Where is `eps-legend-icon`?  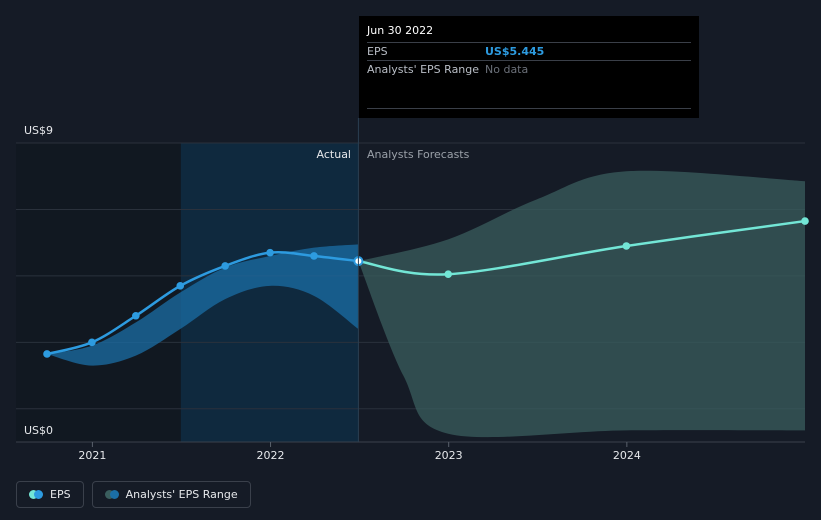
eps-legend-icon is located at coordinates (36, 494).